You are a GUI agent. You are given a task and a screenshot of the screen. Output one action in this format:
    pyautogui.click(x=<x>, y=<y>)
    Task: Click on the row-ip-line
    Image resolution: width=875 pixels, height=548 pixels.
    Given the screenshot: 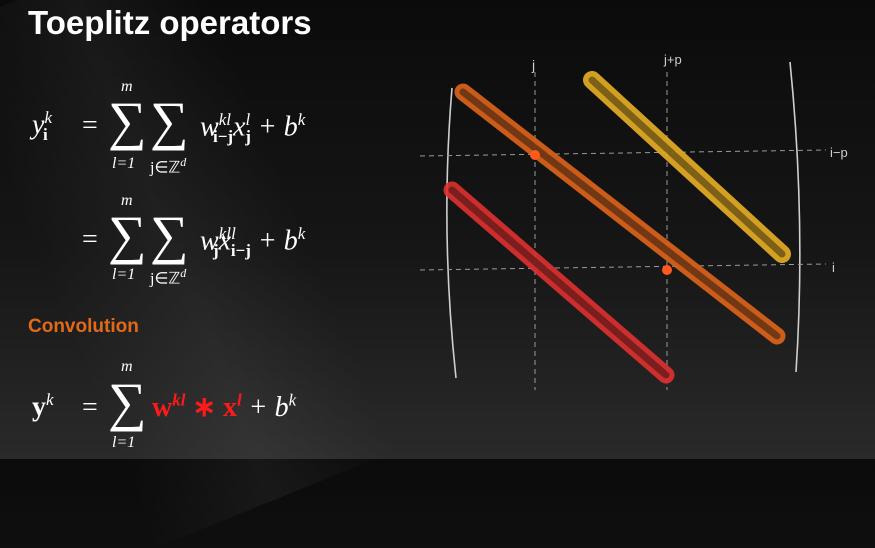 What is the action you would take?
    pyautogui.click(x=623, y=153)
    